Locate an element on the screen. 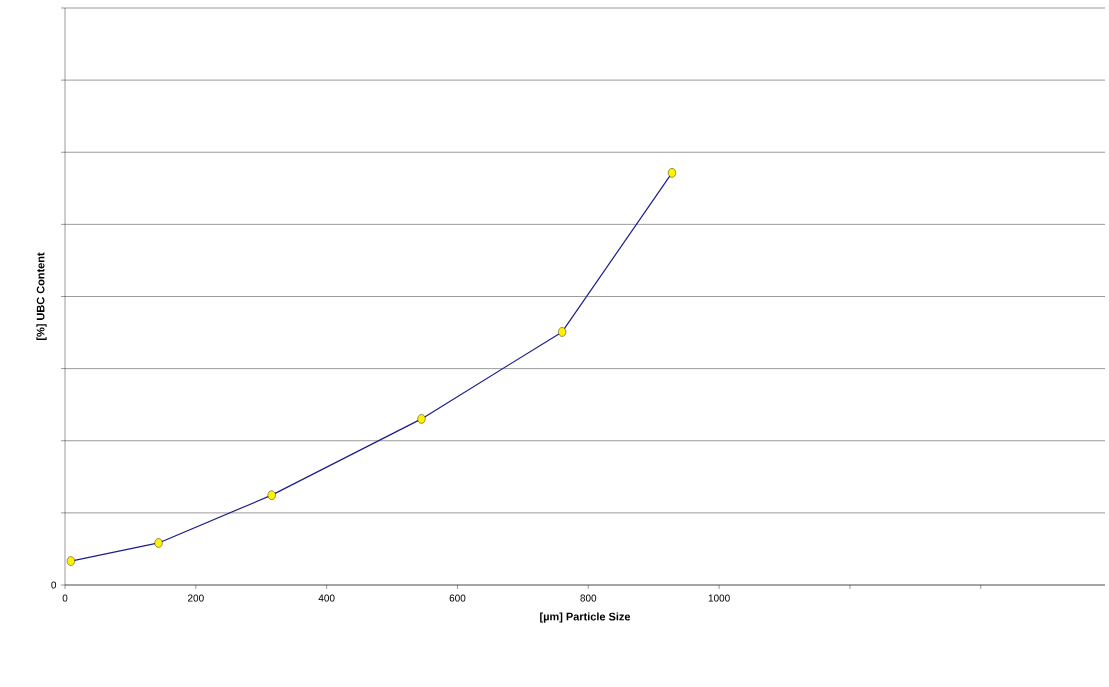 This screenshot has width=1109, height=687. x-tick-label: 200 is located at coordinates (196, 598).